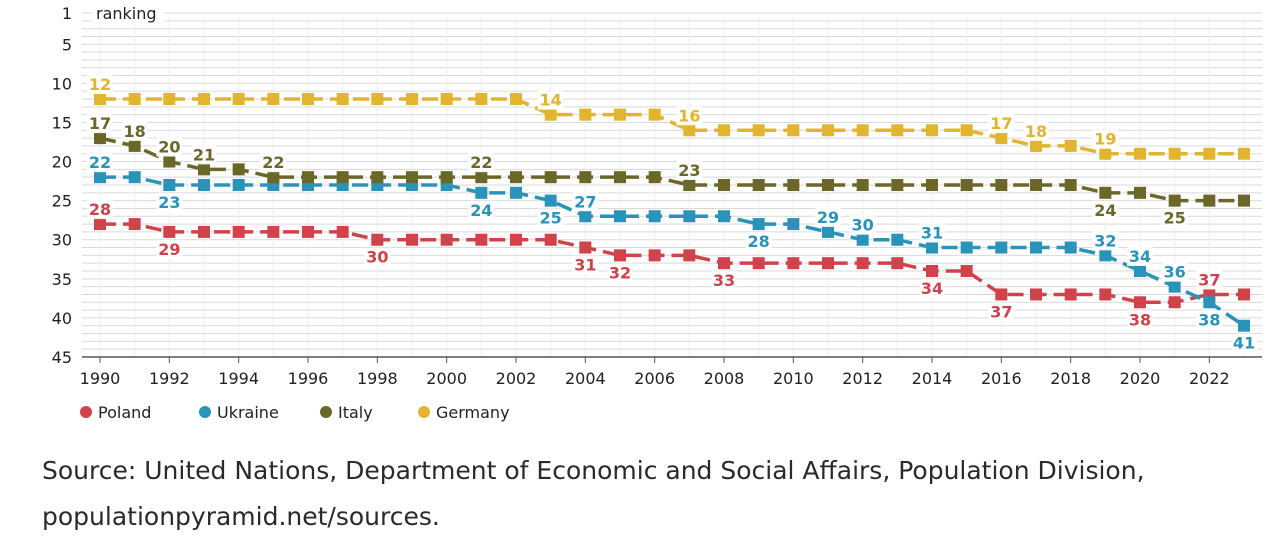  What do you see at coordinates (205, 412) in the screenshot?
I see `legend-marker-ukraine` at bounding box center [205, 412].